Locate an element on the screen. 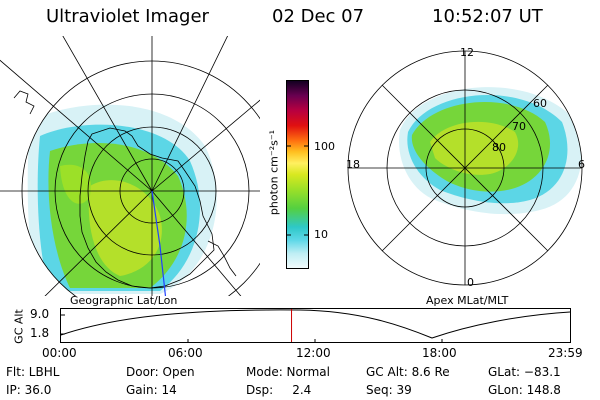  info-glon: GLon: 148.8 is located at coordinates (524, 390).